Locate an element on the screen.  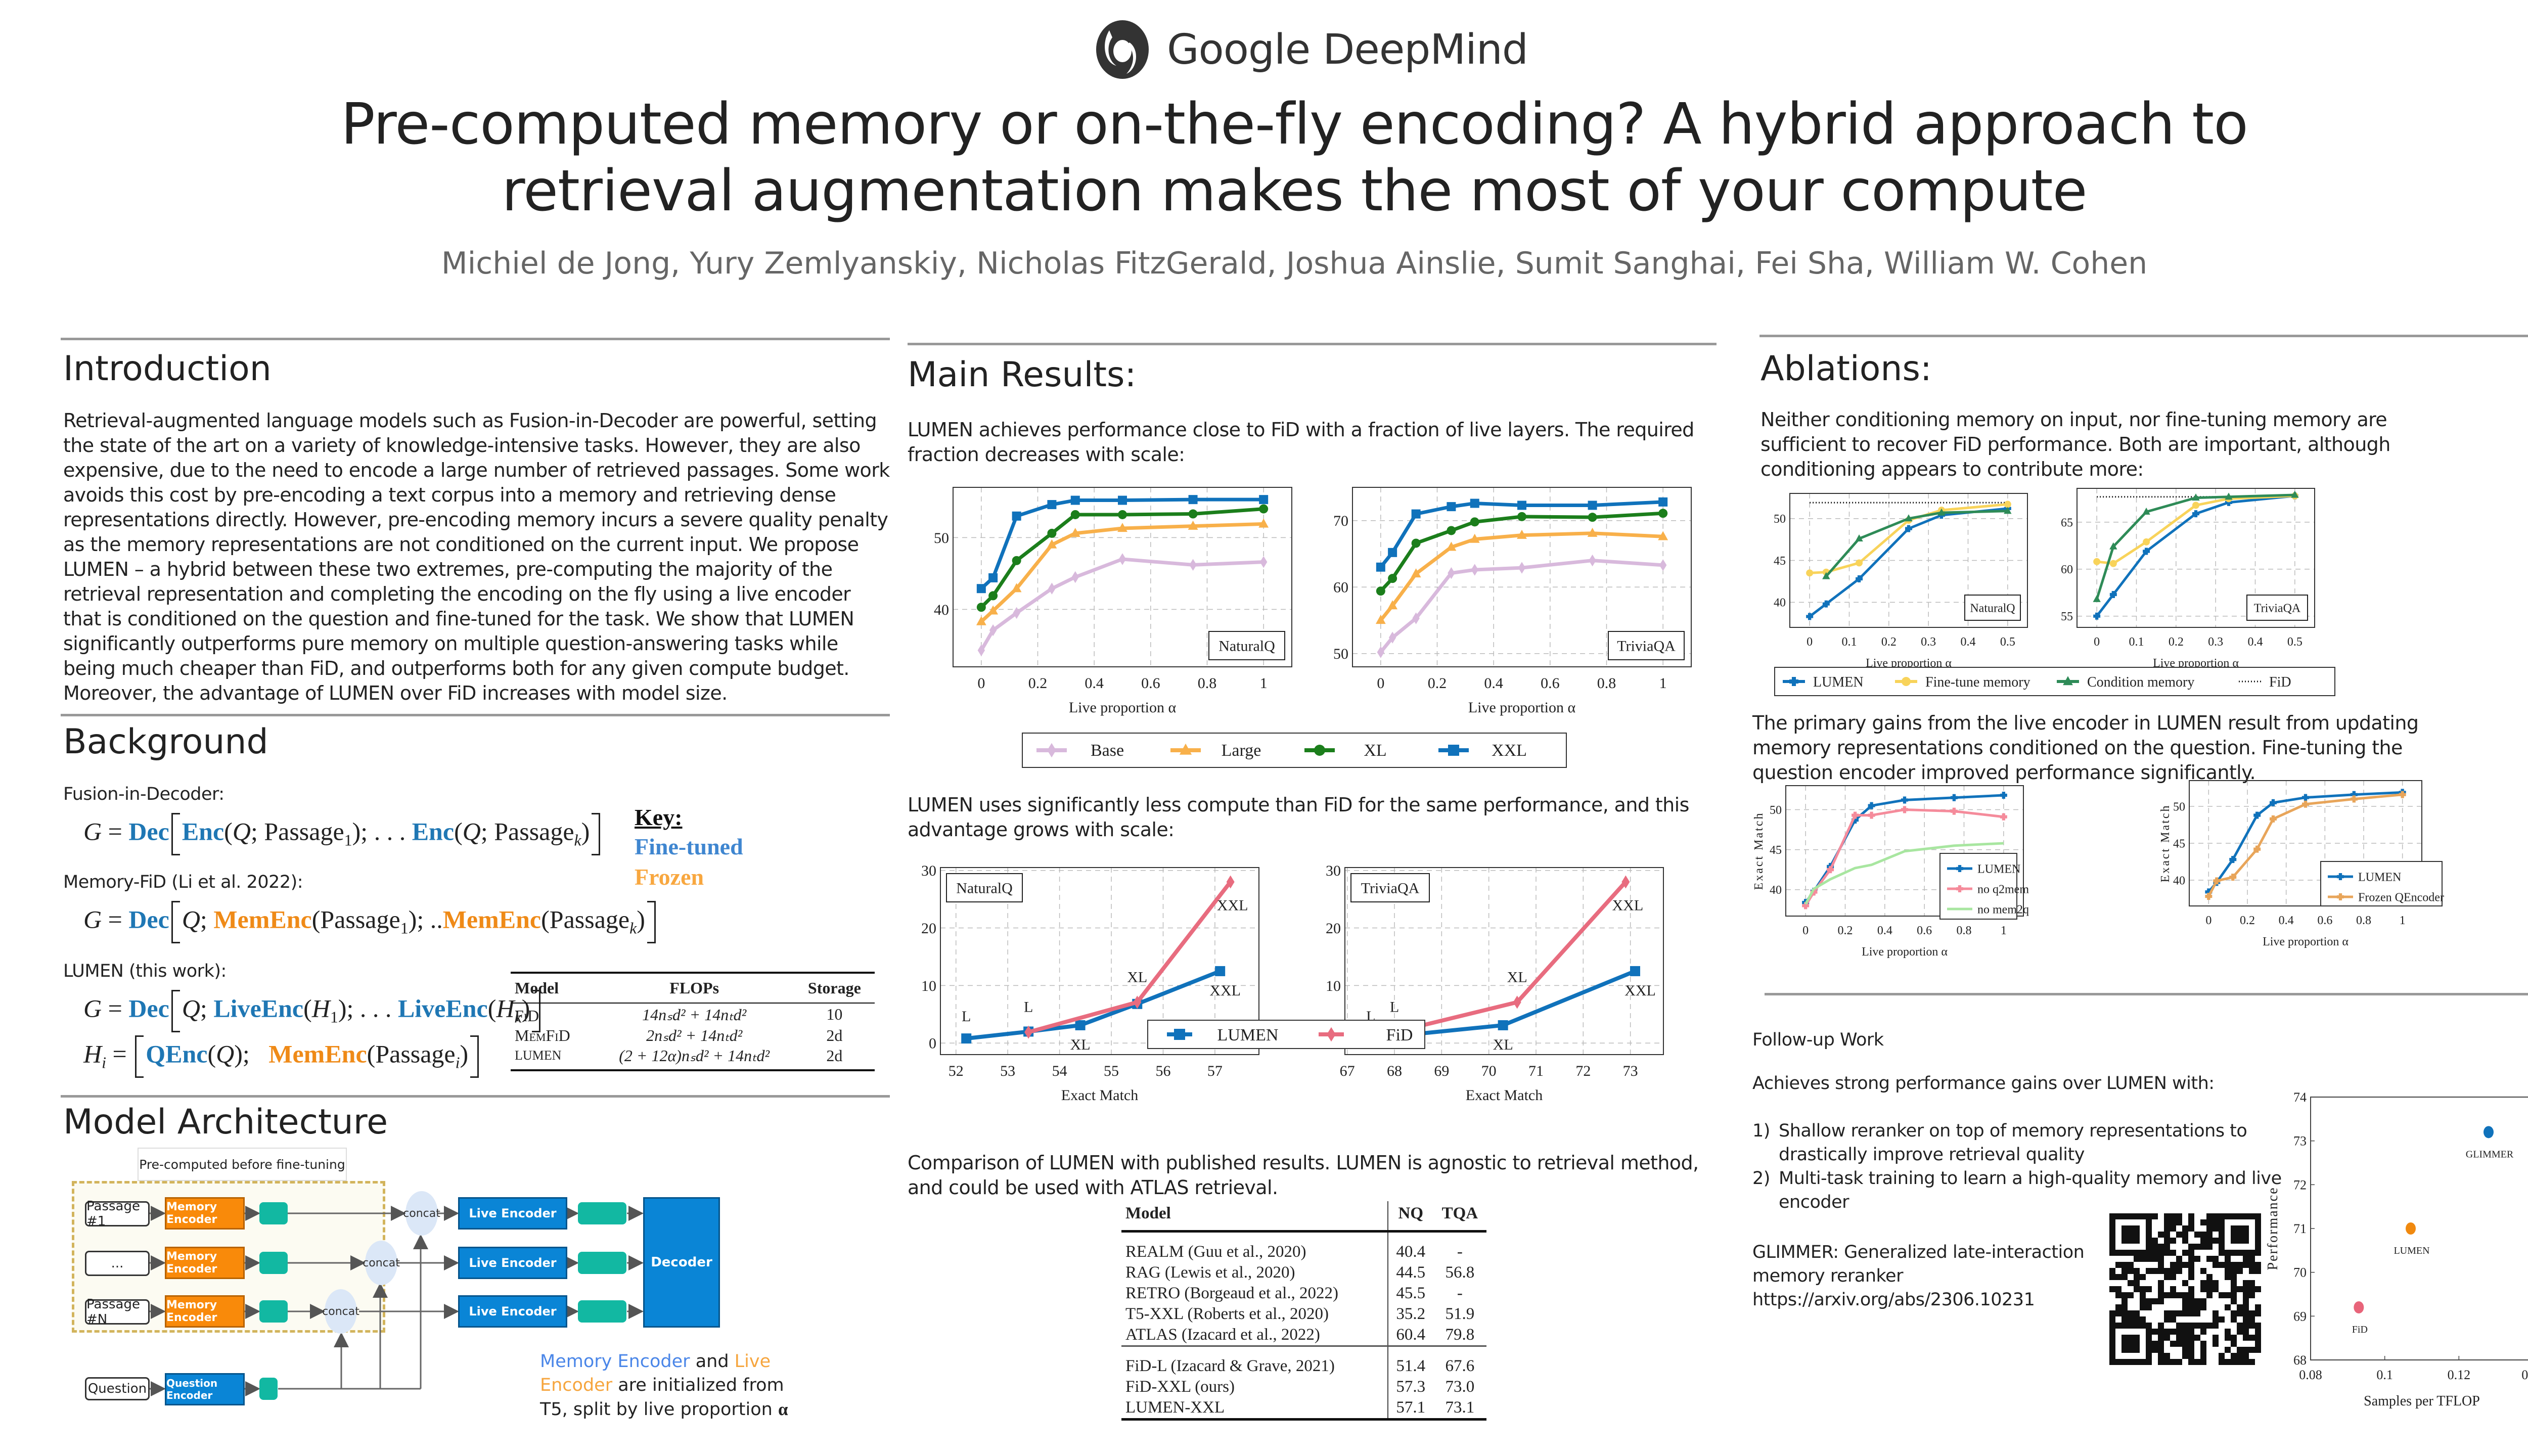
y-tick-label: 30 is located at coordinates (1334, 870).